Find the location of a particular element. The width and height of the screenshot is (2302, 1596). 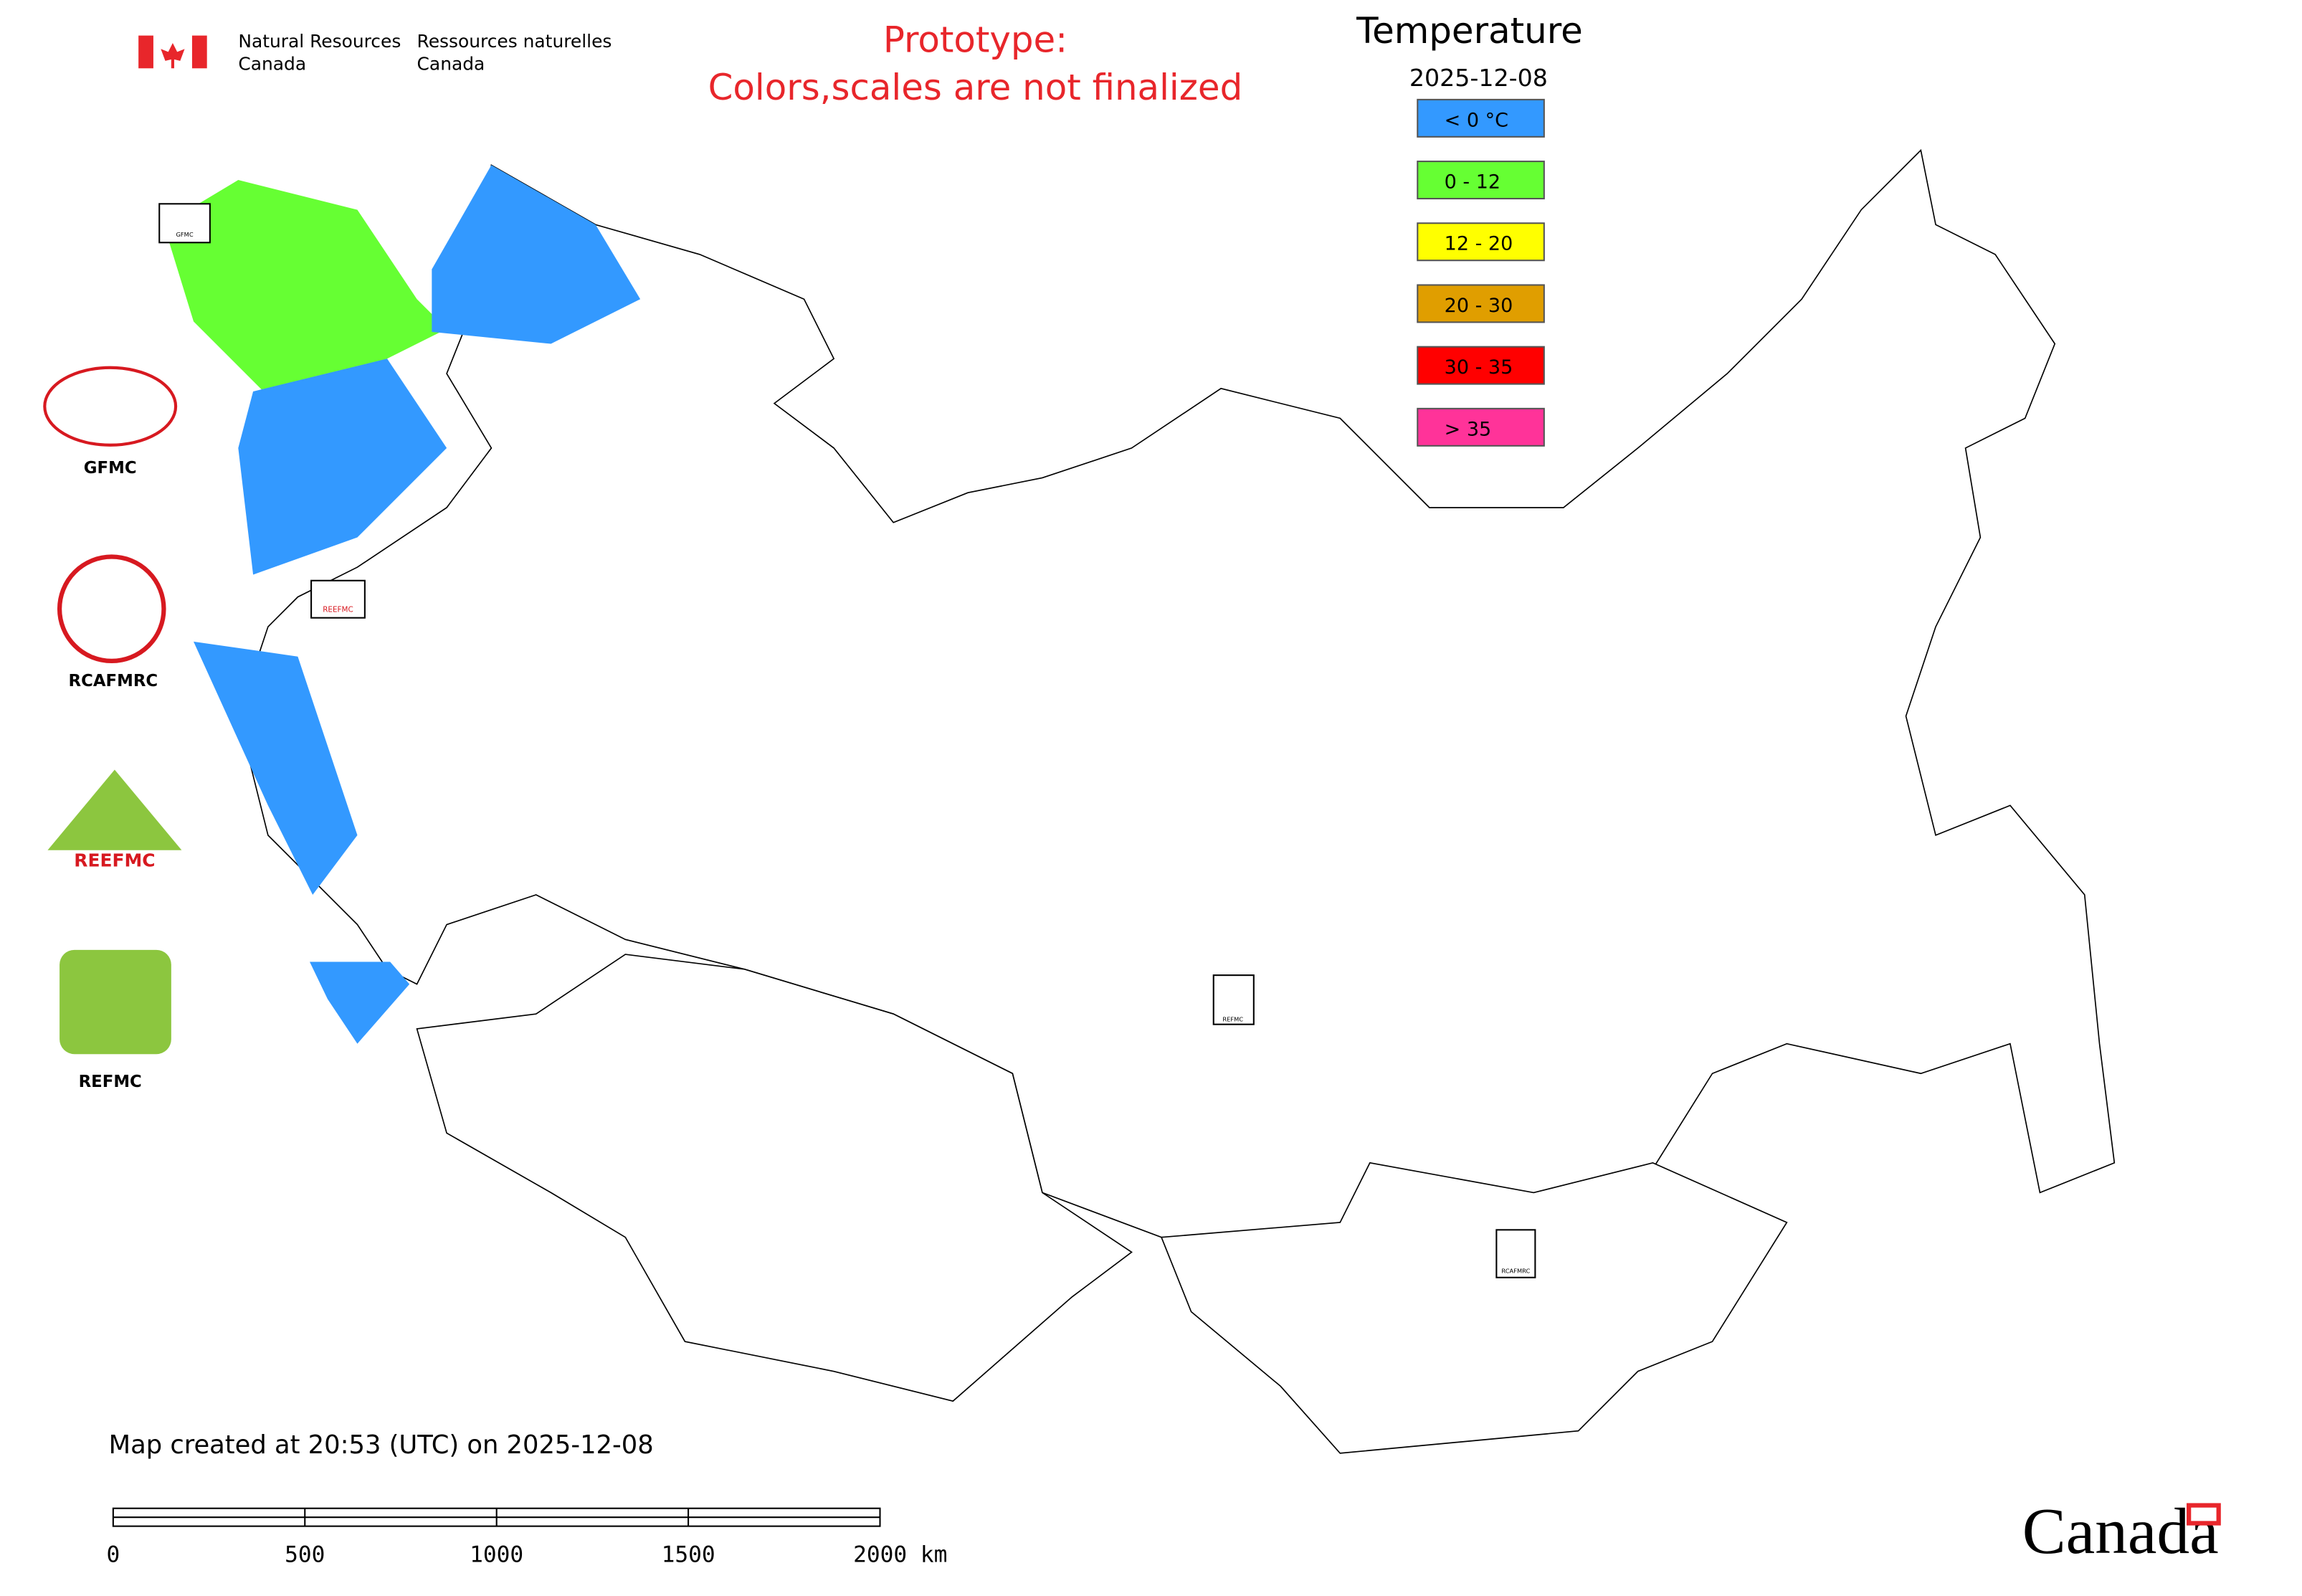

notice: Colors,scales are not finalized is located at coordinates (976, 87).